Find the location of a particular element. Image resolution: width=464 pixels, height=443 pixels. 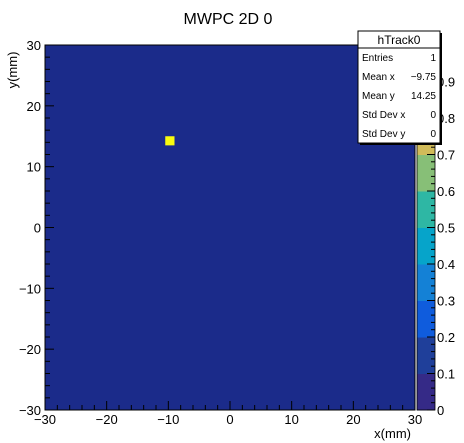

y-tick-label: −20 is located at coordinates (30, 349).